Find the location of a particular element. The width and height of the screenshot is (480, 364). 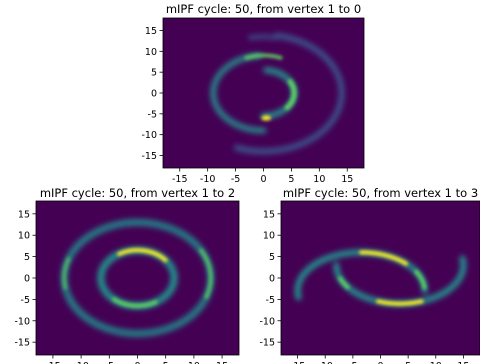

chart-title: mIPF cycle: 50, from vertex 1 to 0 is located at coordinates (263, 9).